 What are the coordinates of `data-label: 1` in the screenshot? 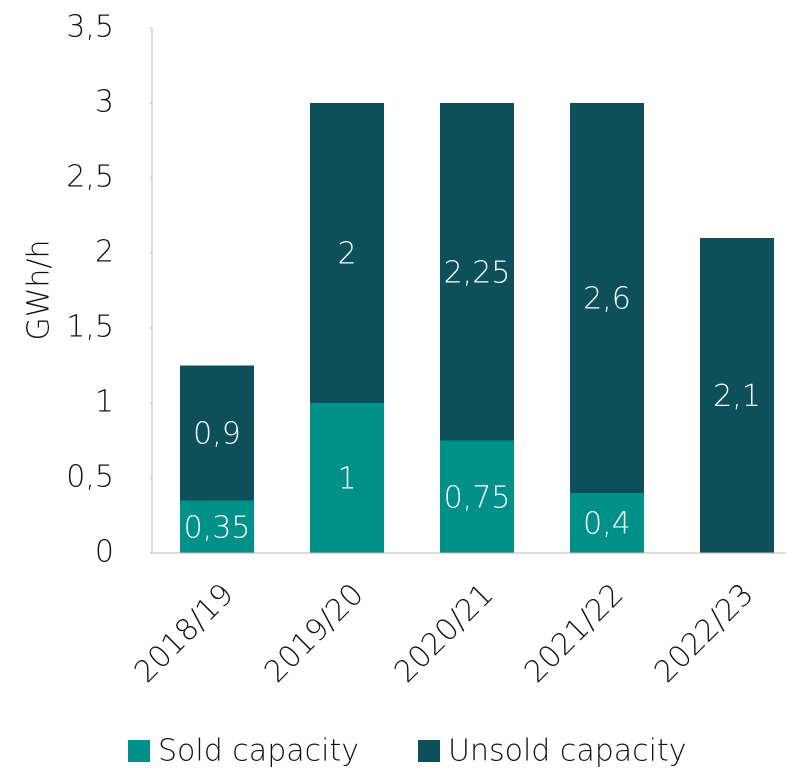 It's located at (346, 479).